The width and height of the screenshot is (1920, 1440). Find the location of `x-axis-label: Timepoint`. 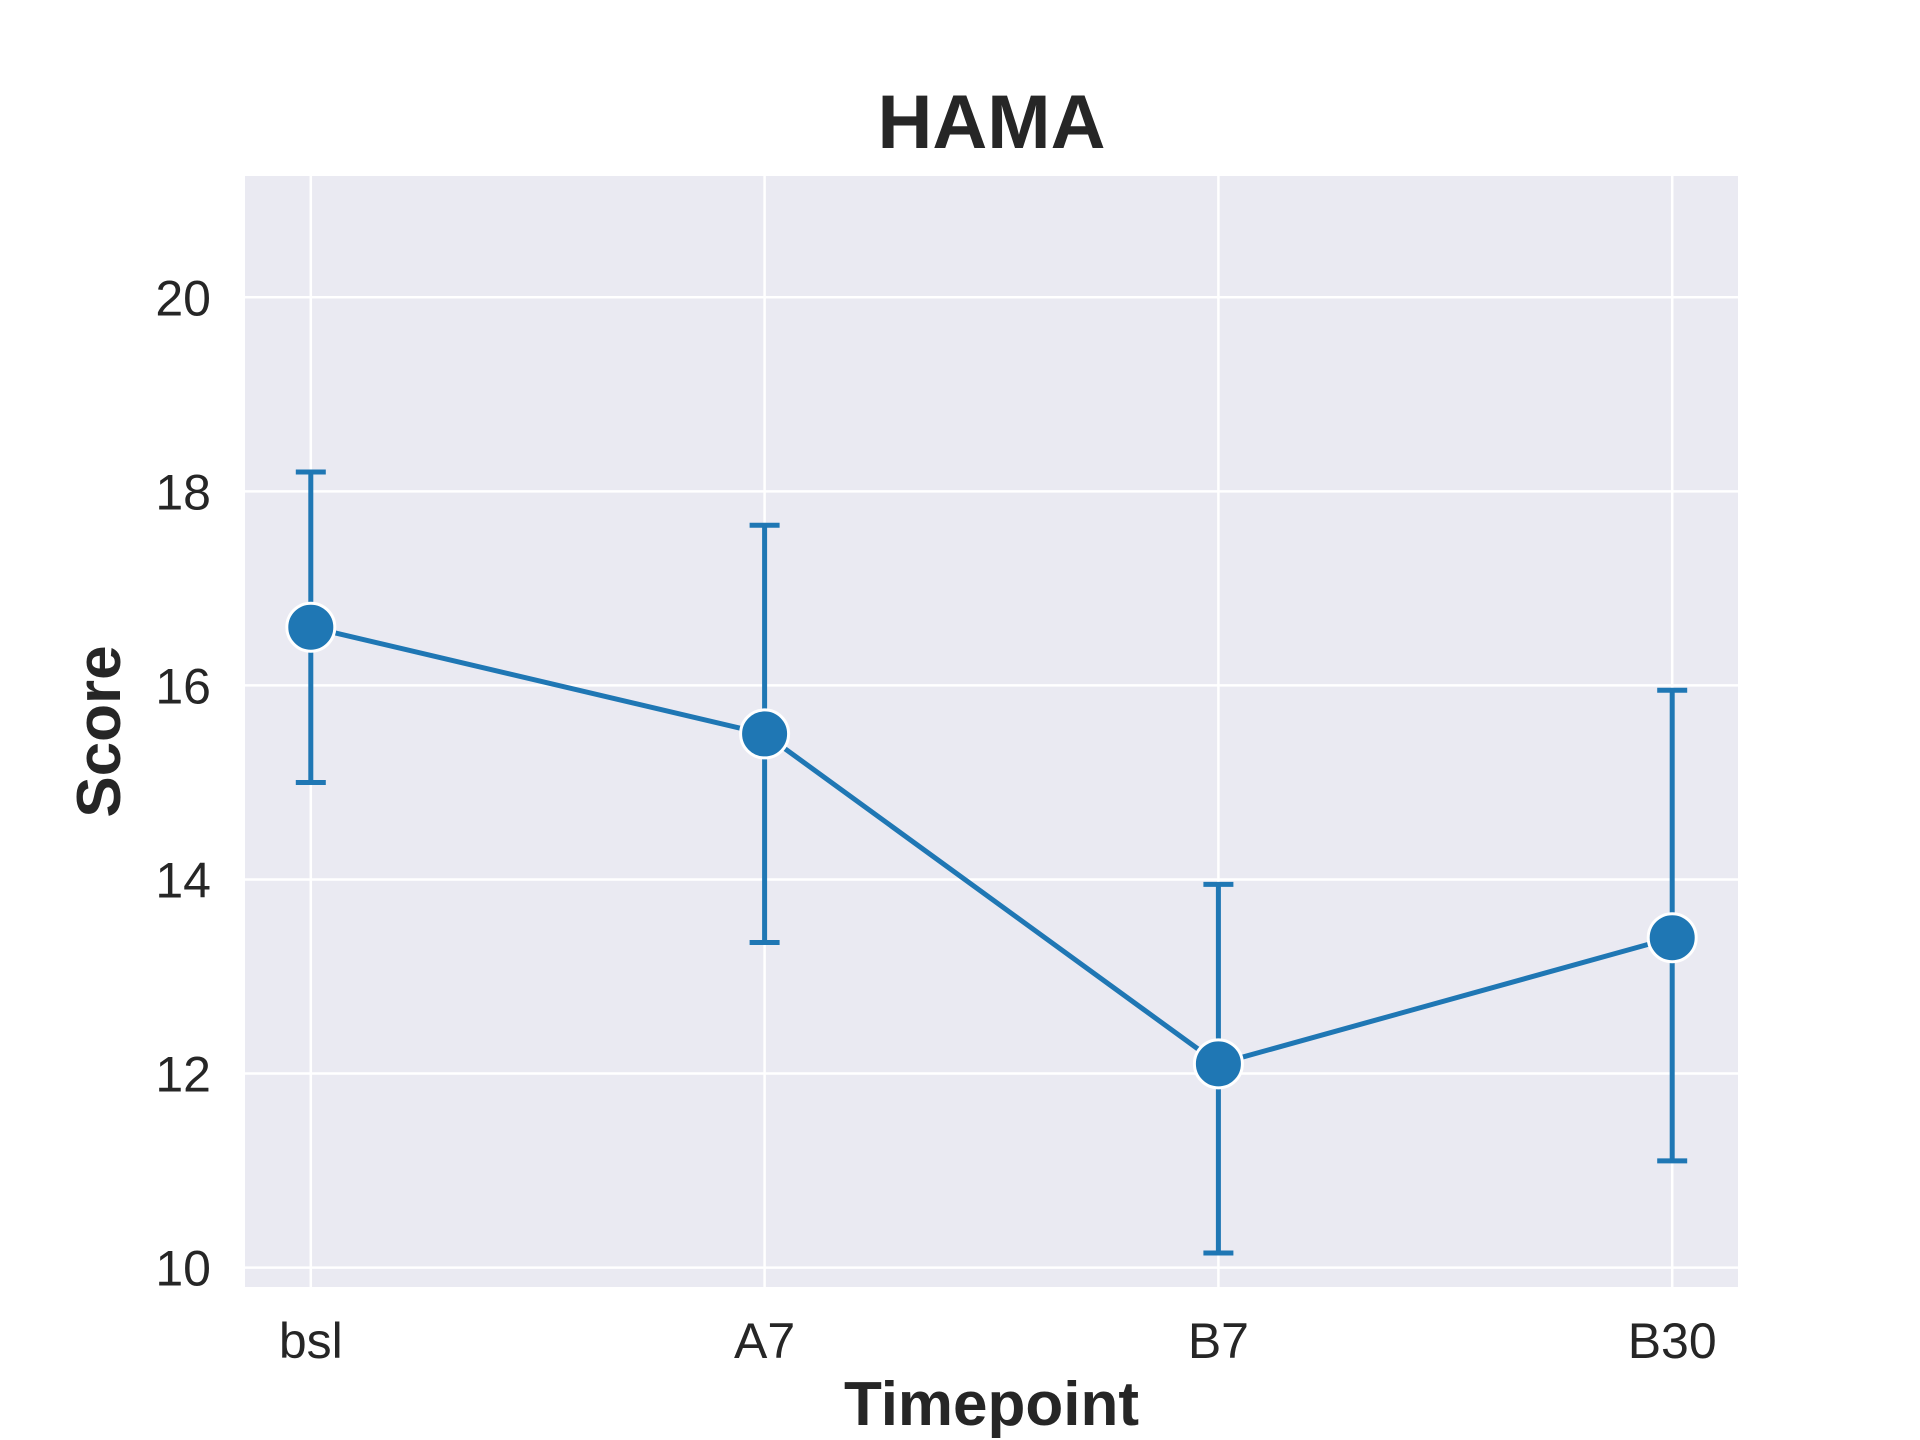

x-axis-label: Timepoint is located at coordinates (991, 1404).